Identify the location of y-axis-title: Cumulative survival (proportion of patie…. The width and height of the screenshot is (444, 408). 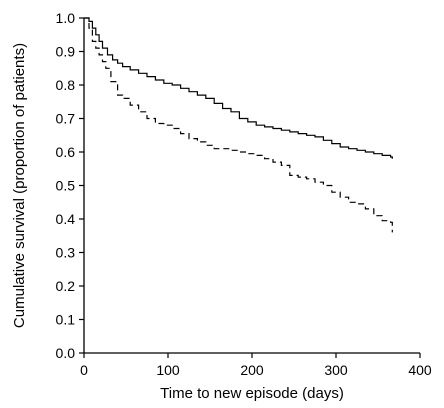
(19, 185).